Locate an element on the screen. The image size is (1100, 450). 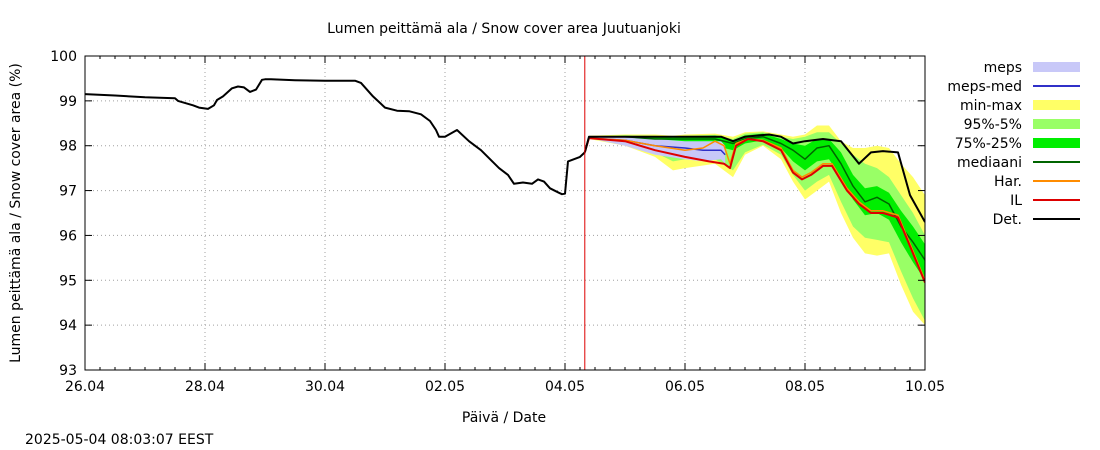
legend-label: Har. is located at coordinates (1008, 182).